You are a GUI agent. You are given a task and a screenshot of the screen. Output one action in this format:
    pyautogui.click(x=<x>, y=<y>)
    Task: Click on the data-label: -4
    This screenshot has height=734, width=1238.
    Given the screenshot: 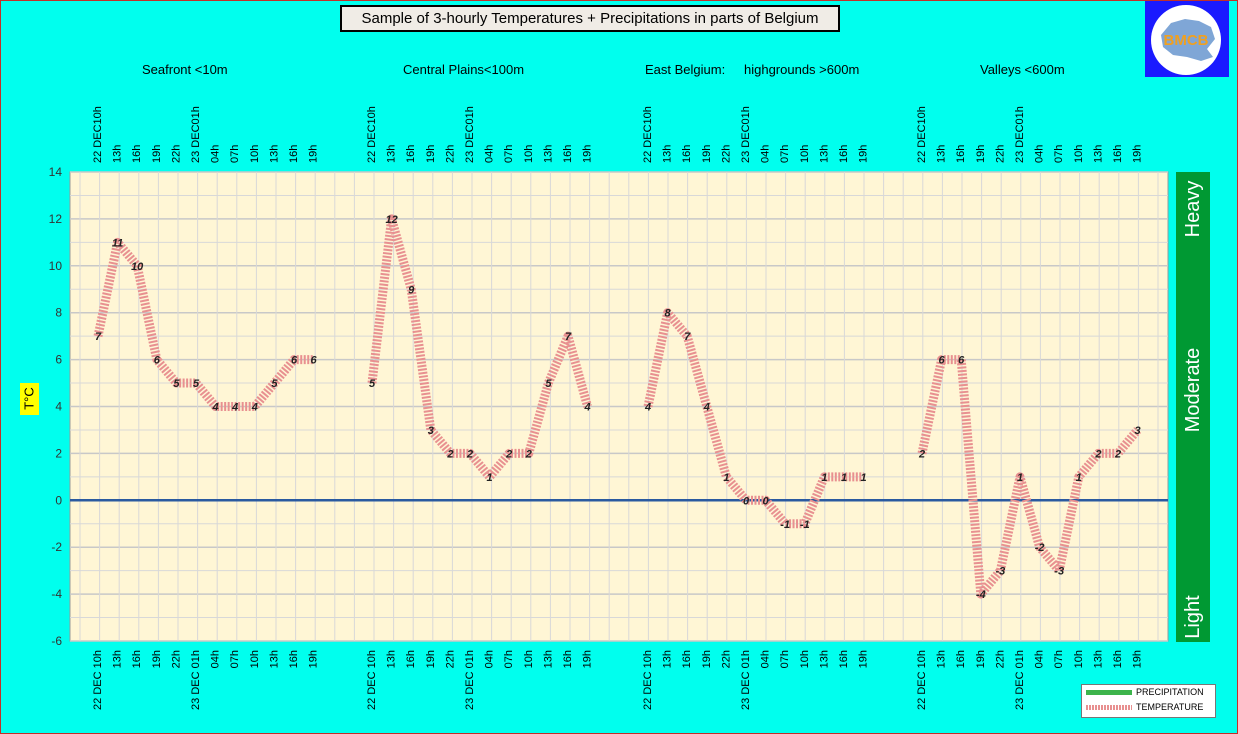 What is the action you would take?
    pyautogui.click(x=981, y=595)
    